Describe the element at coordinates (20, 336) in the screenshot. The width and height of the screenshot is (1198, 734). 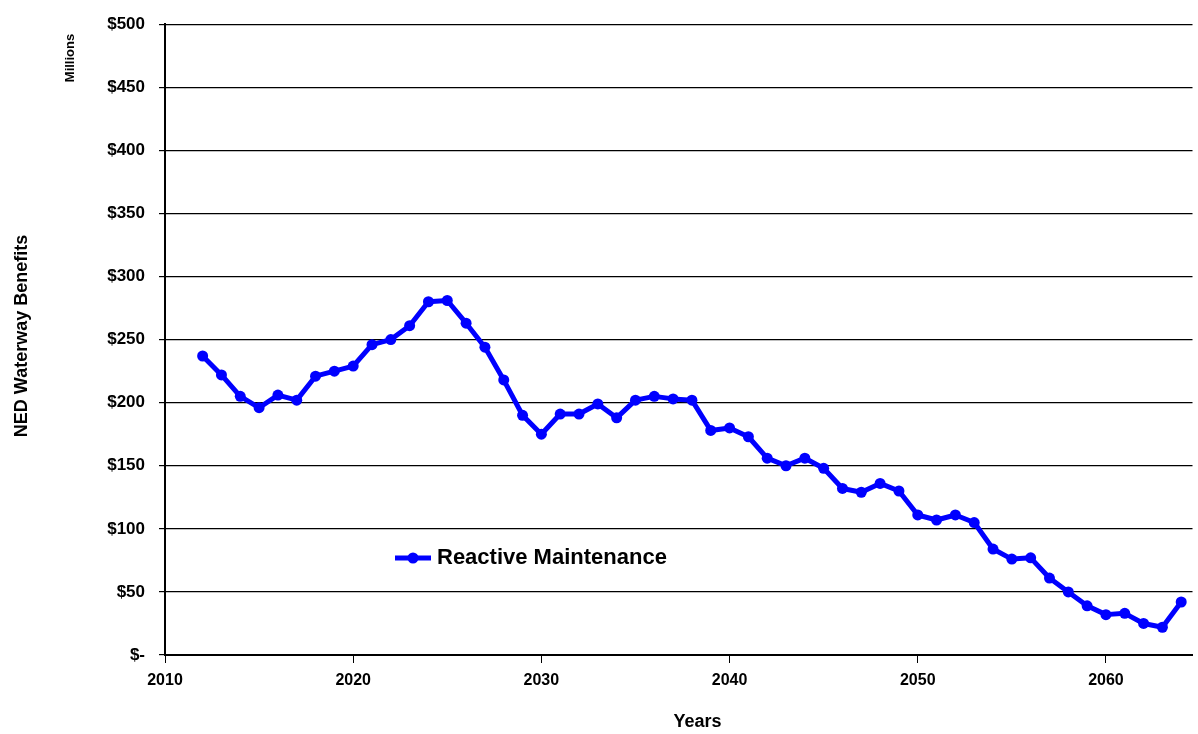
I see `y-axis-title: NED Waterway Benefits` at that location.